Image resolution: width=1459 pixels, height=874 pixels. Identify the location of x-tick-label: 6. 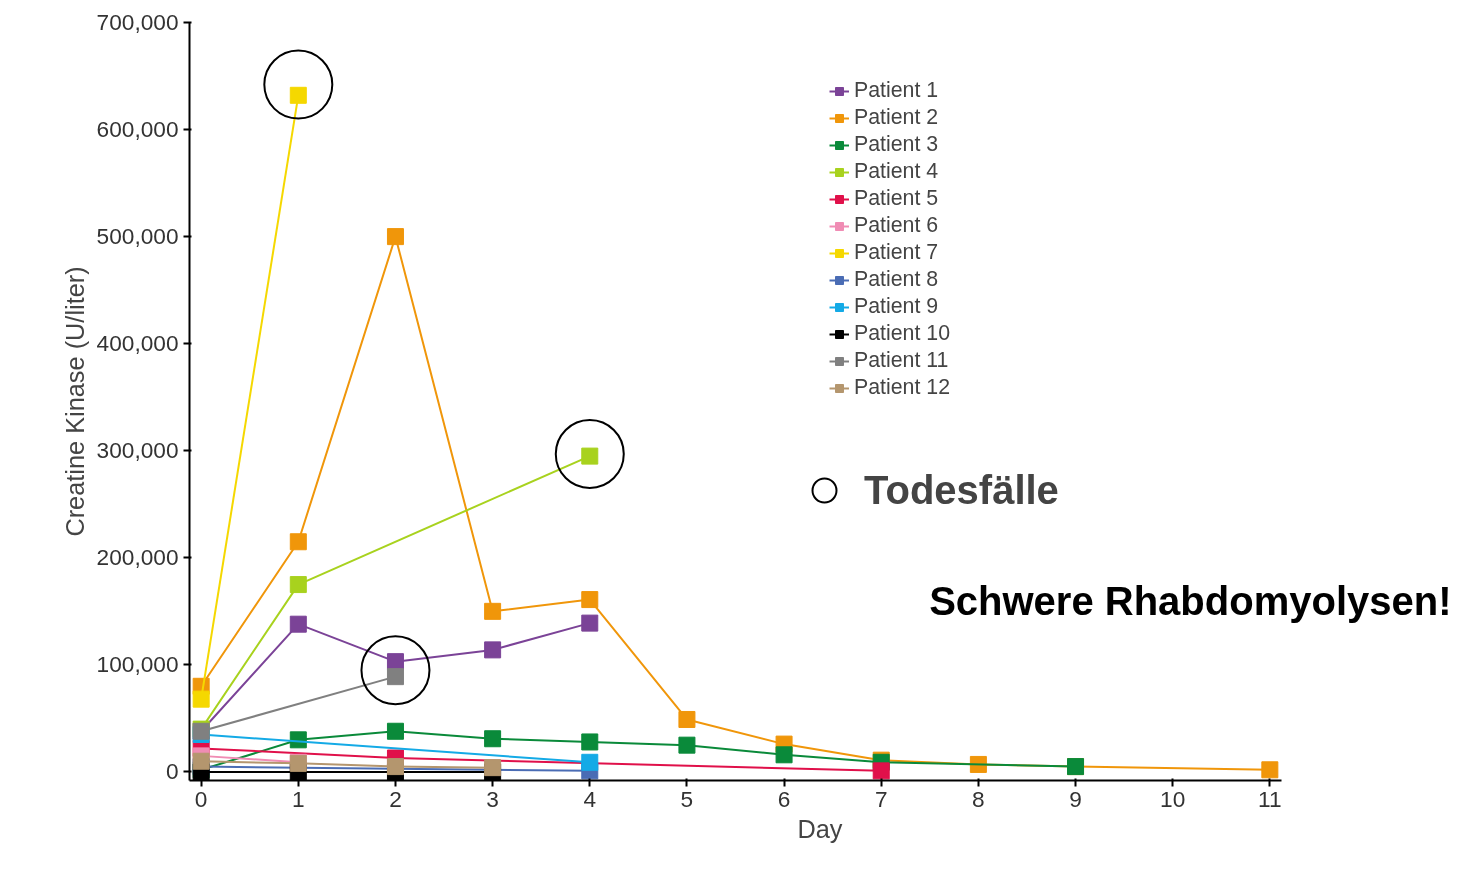
(784, 798).